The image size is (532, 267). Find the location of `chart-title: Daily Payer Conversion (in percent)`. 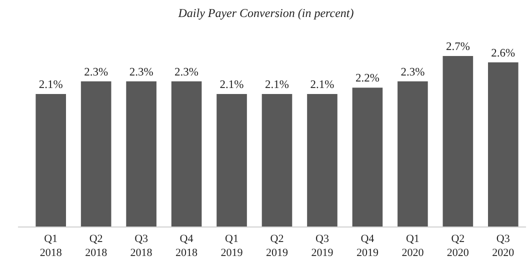

chart-title: Daily Payer Conversion (in percent) is located at coordinates (265, 13).